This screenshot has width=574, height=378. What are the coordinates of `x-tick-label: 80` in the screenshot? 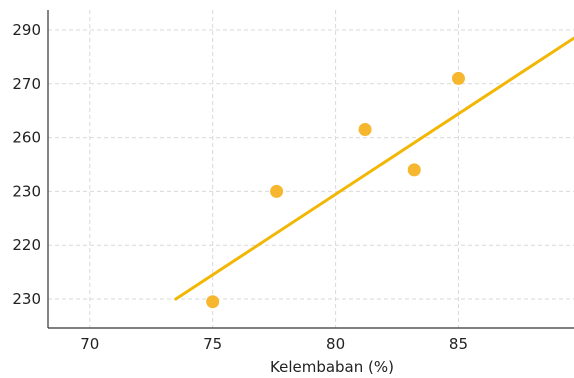 It's located at (335, 344).